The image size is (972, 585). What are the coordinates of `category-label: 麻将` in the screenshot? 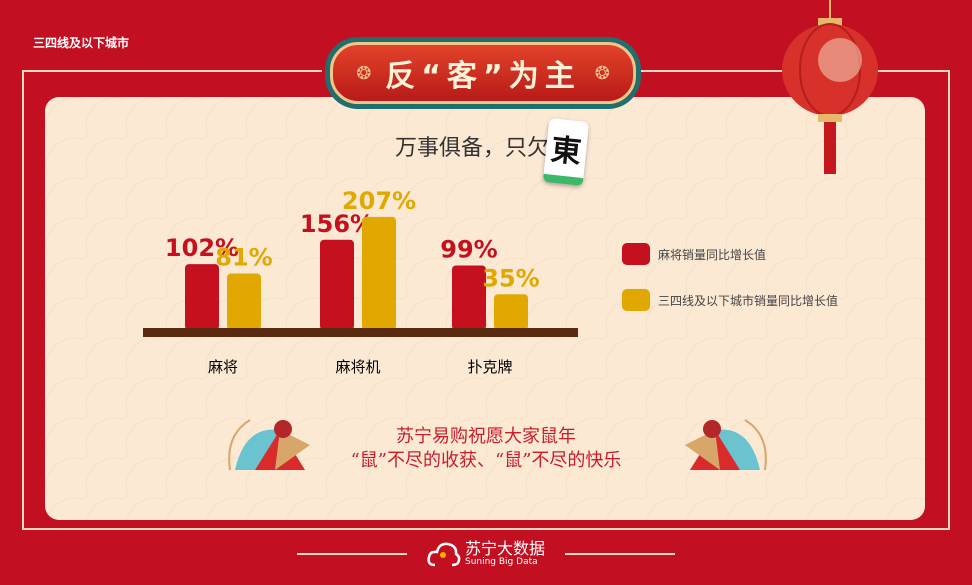 It's located at (223, 367).